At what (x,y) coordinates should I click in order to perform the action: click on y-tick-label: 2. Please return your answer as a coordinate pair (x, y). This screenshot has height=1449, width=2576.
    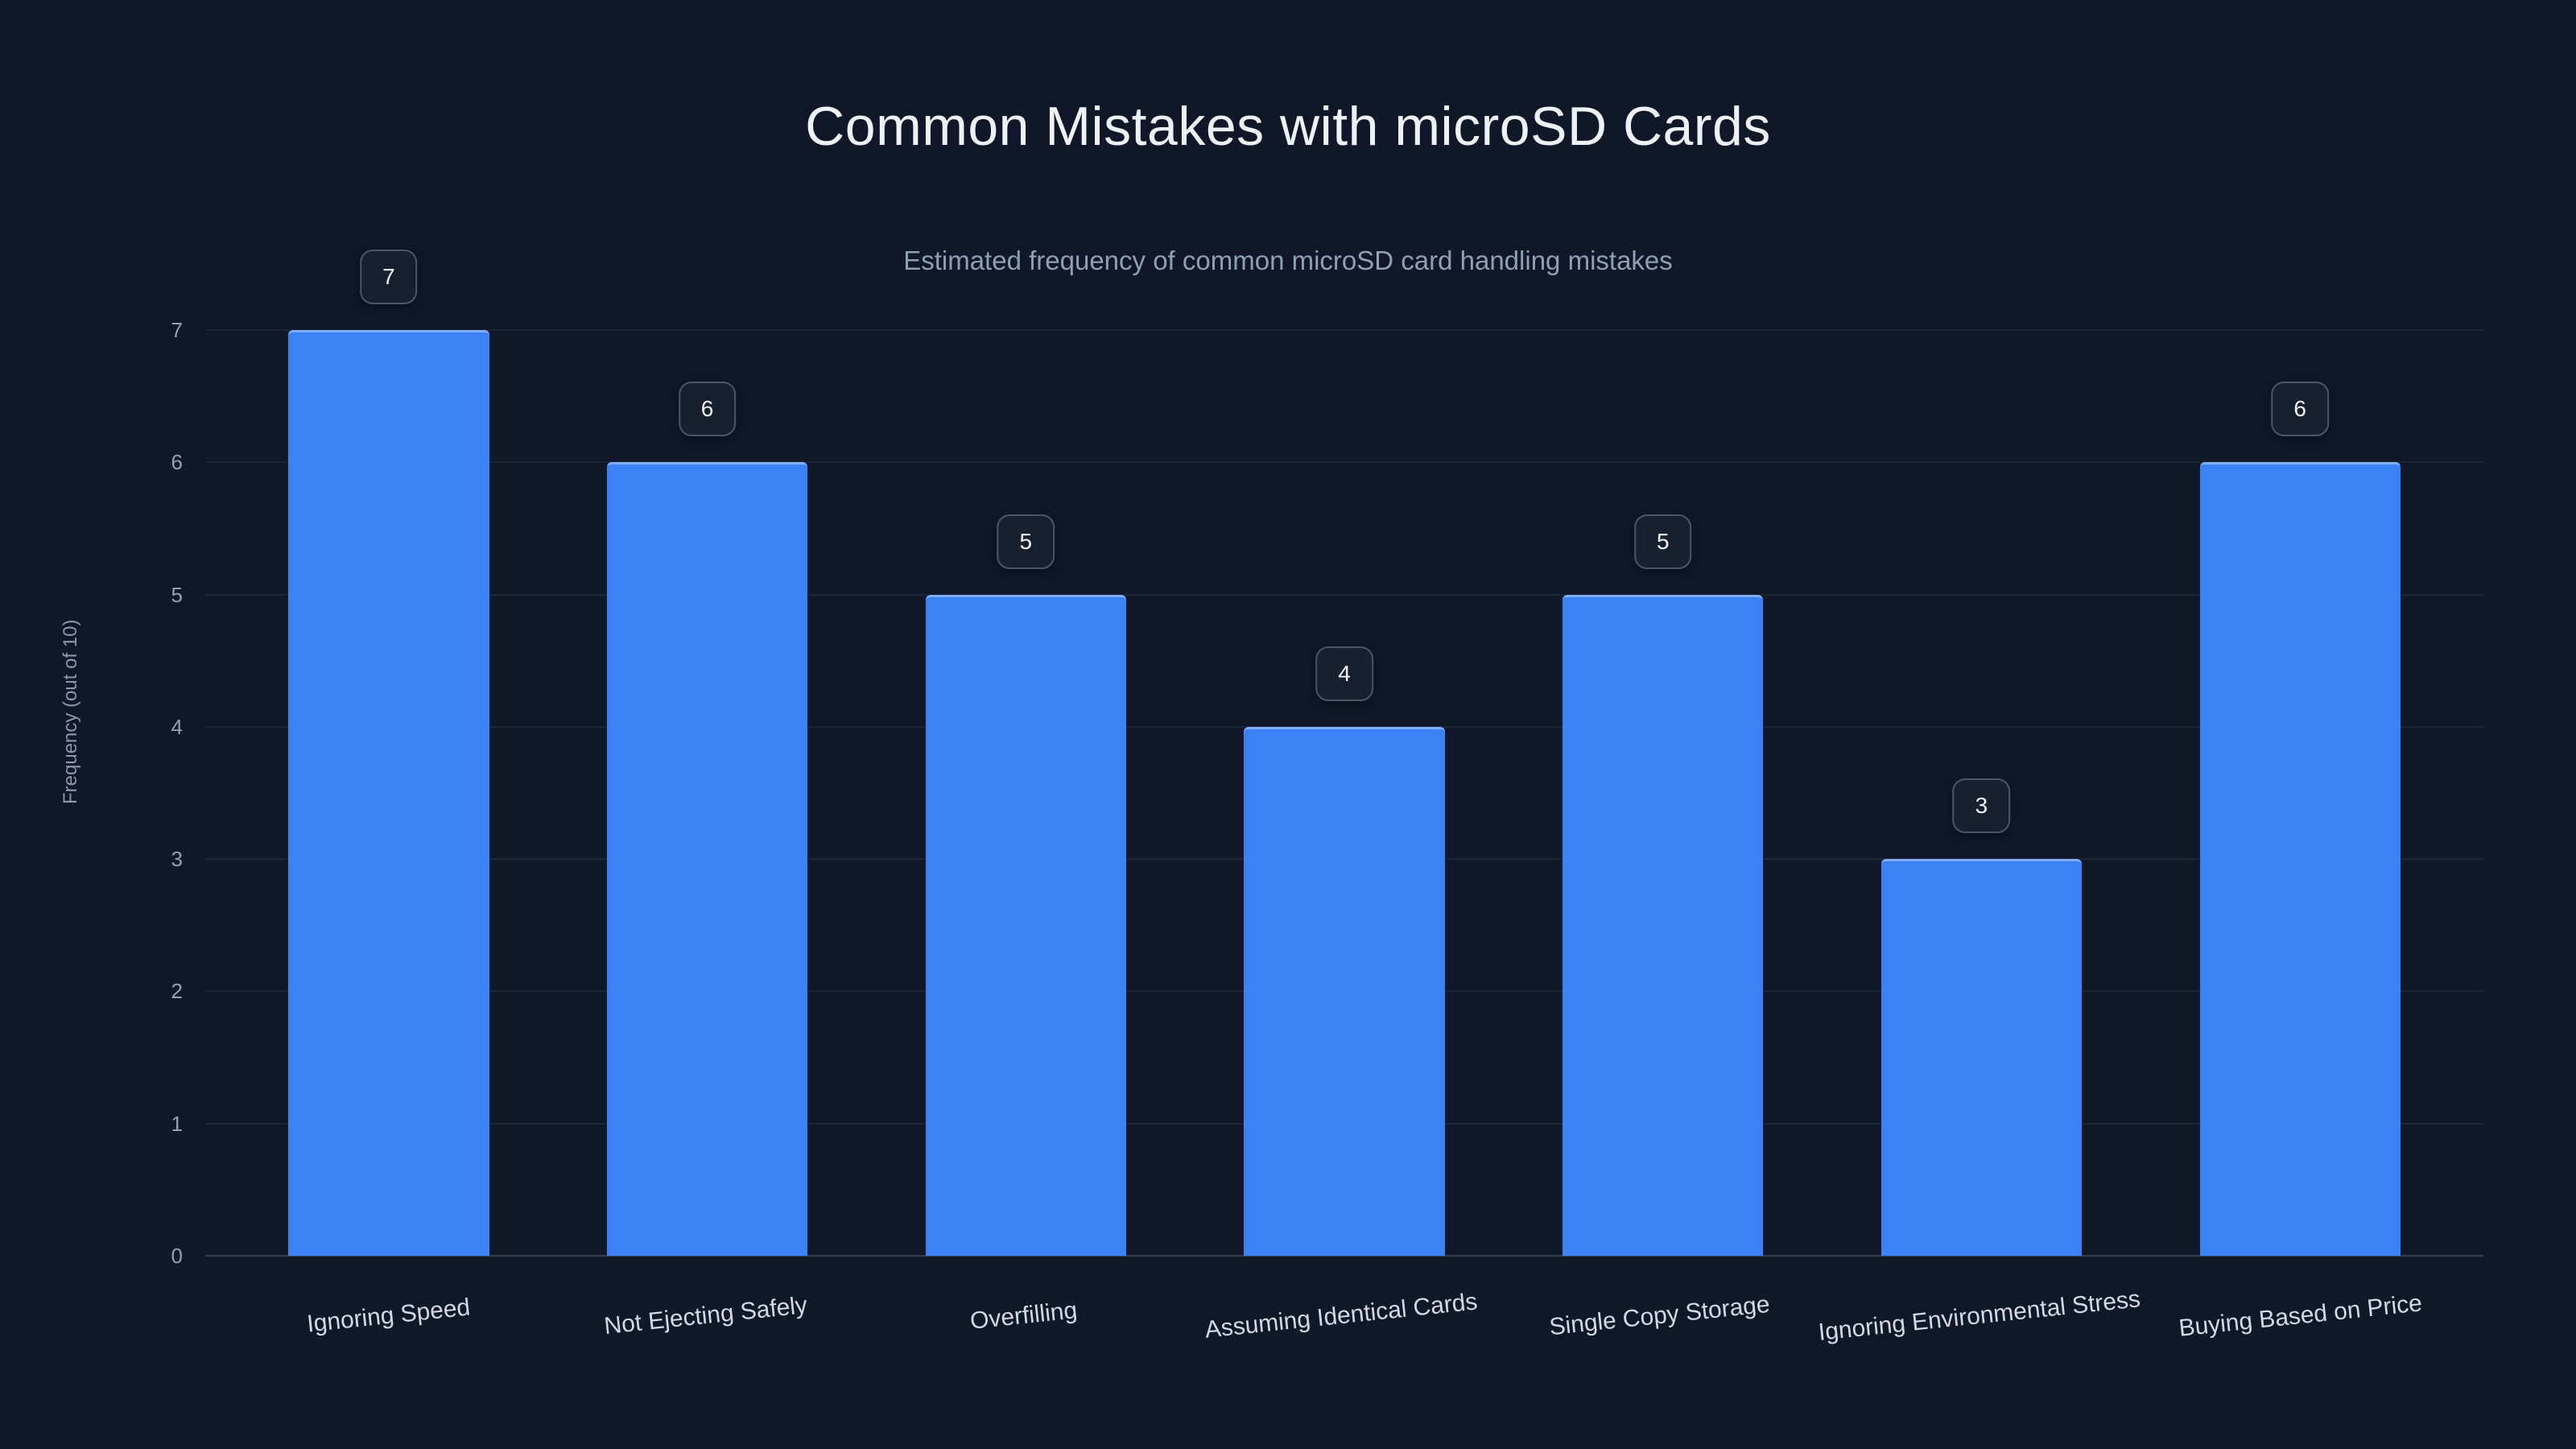
    Looking at the image, I should click on (177, 991).